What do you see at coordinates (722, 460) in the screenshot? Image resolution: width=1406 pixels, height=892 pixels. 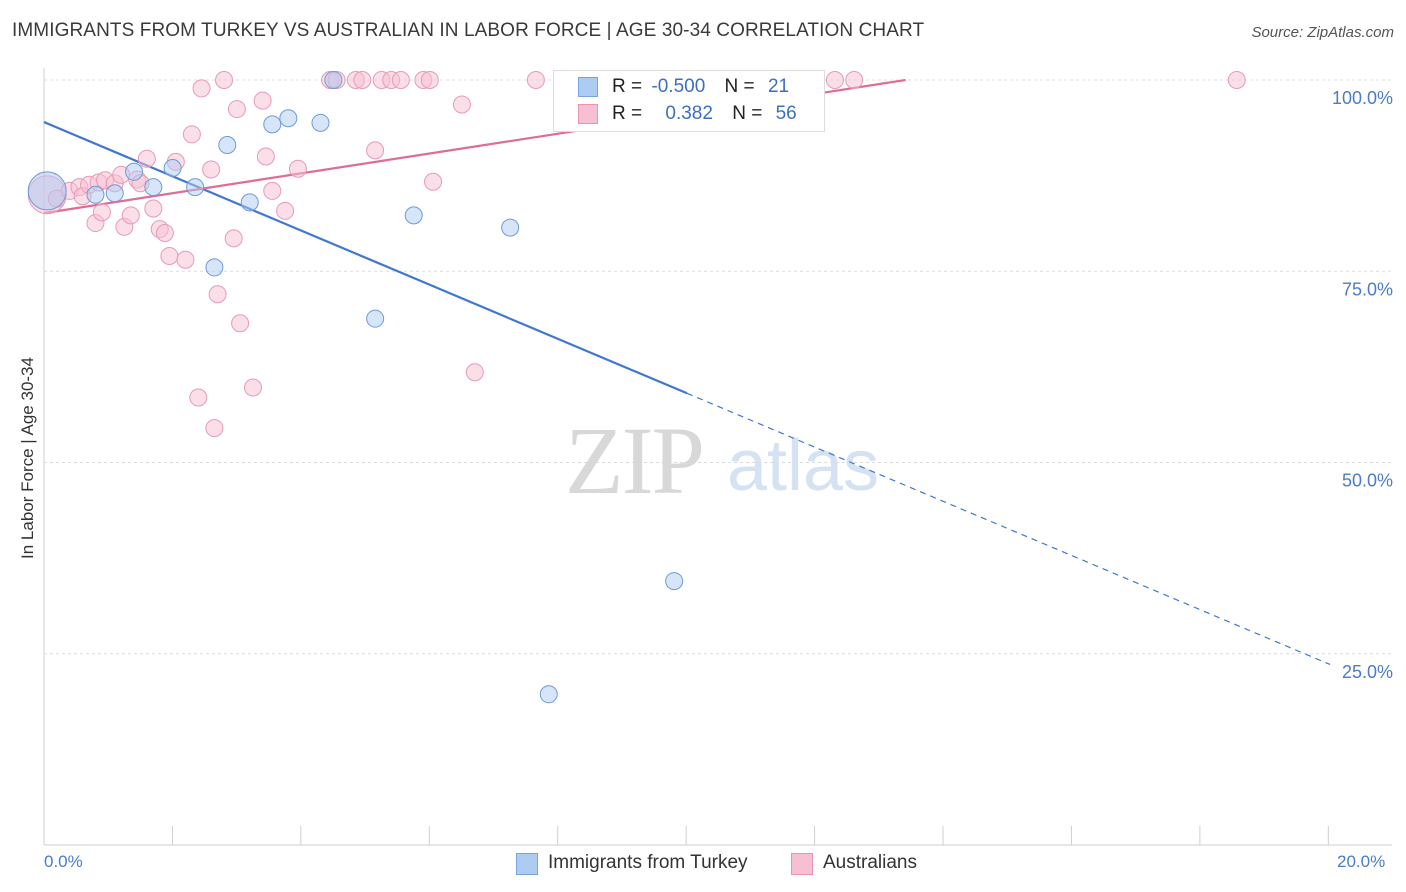 I see `watermark: ZIP atlas` at bounding box center [722, 460].